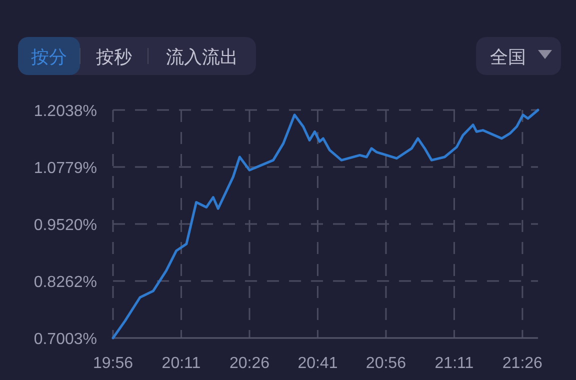 This screenshot has width=576, height=380. Describe the element at coordinates (65, 111) in the screenshot. I see `y-tick-label: 1.2038%` at that location.